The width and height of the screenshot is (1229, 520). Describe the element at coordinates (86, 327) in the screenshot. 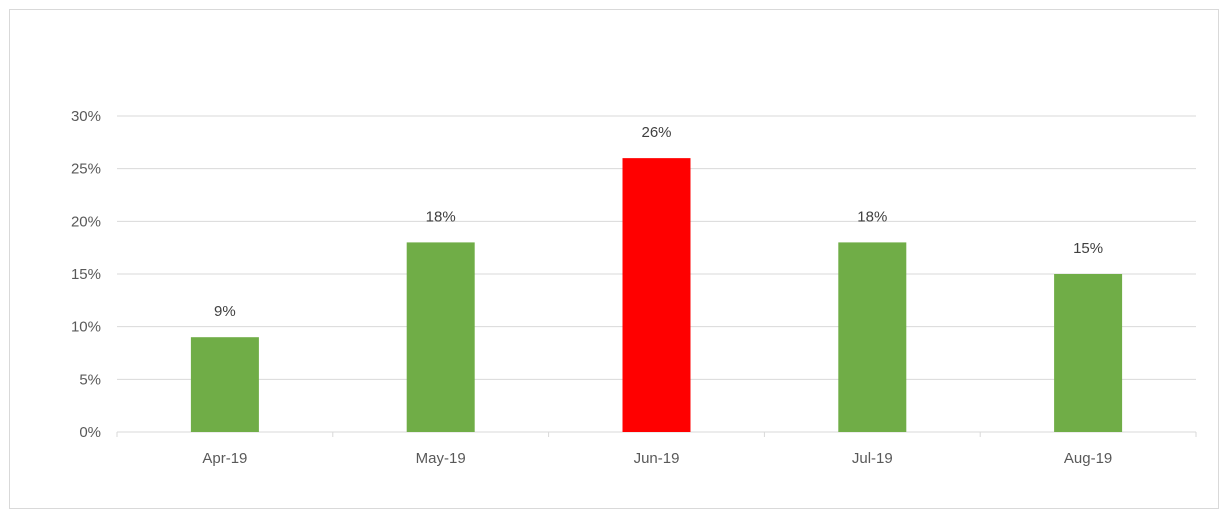

I see `y-tick-label: 10%` at that location.